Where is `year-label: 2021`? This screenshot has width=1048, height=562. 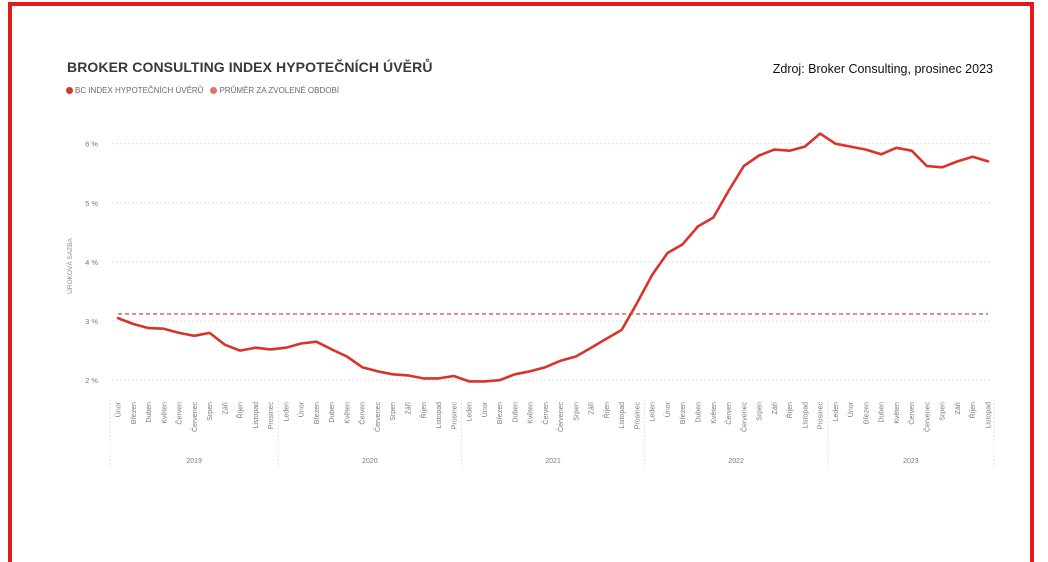 year-label: 2021 is located at coordinates (553, 461).